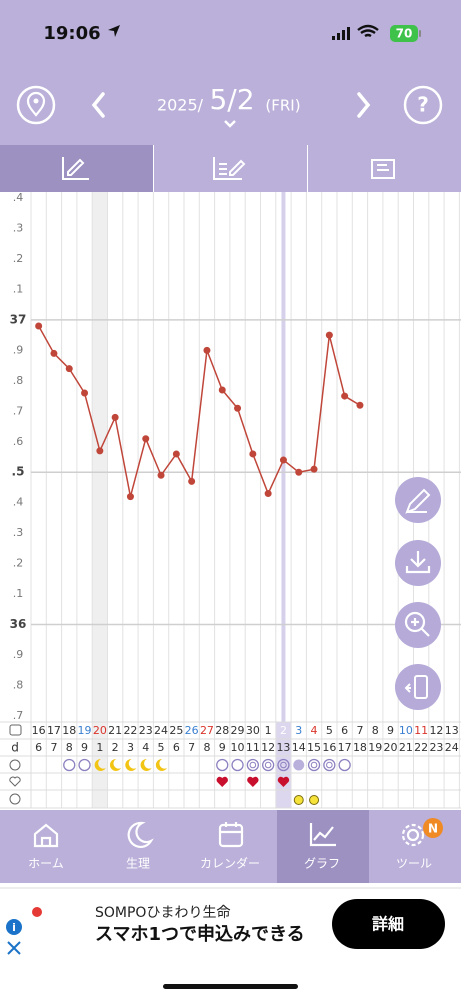 The height and width of the screenshot is (1004, 461). Describe the element at coordinates (18, 258) in the screenshot. I see `y-tick-label: .2` at that location.